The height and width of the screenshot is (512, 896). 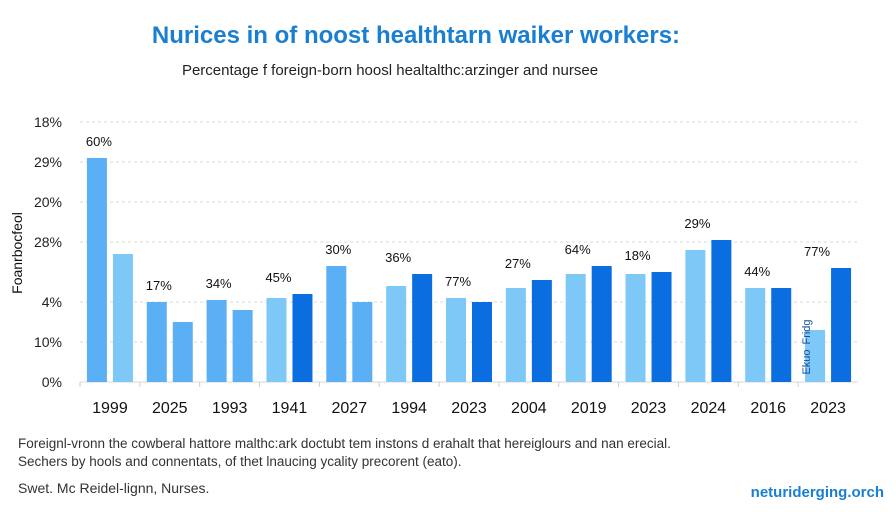 What do you see at coordinates (278, 277) in the screenshot?
I see `data-label: 45%` at bounding box center [278, 277].